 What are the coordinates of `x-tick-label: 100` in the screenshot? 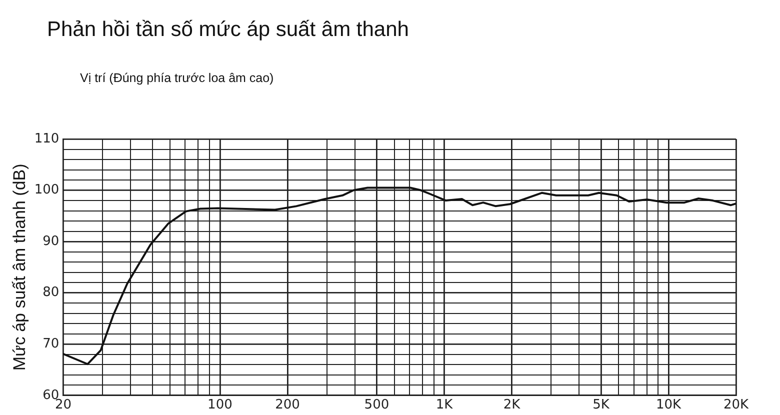 It's located at (220, 405).